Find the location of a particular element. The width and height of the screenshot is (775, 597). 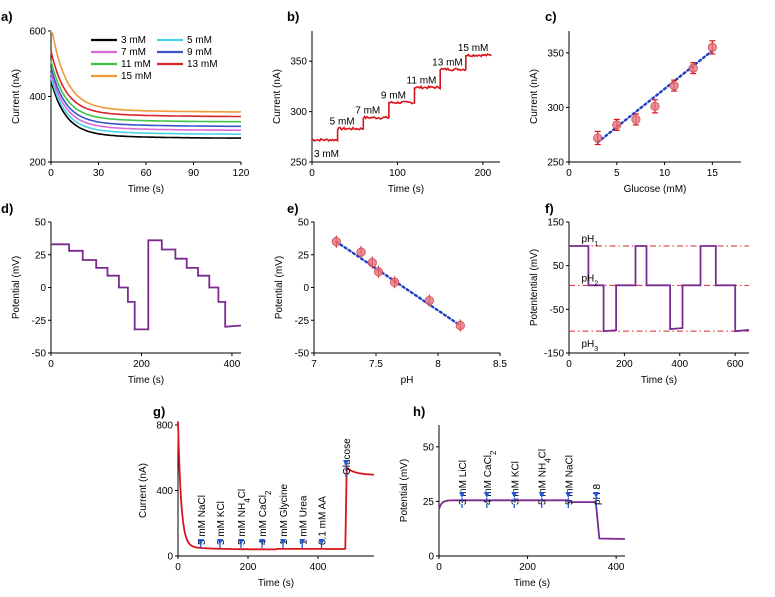

y-tick-label: 150 is located at coordinates (555, 223).